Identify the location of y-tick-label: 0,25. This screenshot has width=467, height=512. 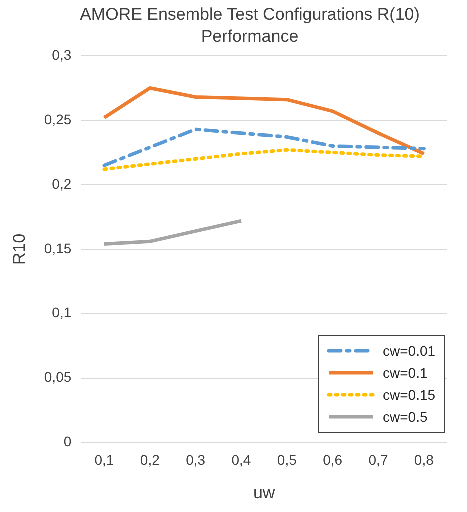
(58, 119).